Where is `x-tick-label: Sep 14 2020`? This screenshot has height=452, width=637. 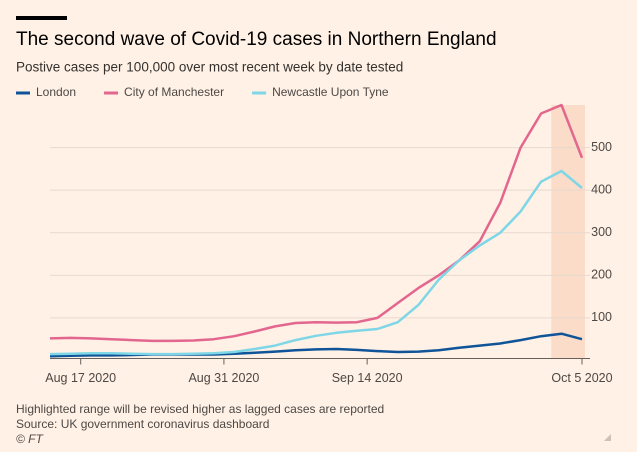
x-tick-label: Sep 14 2020 is located at coordinates (367, 378).